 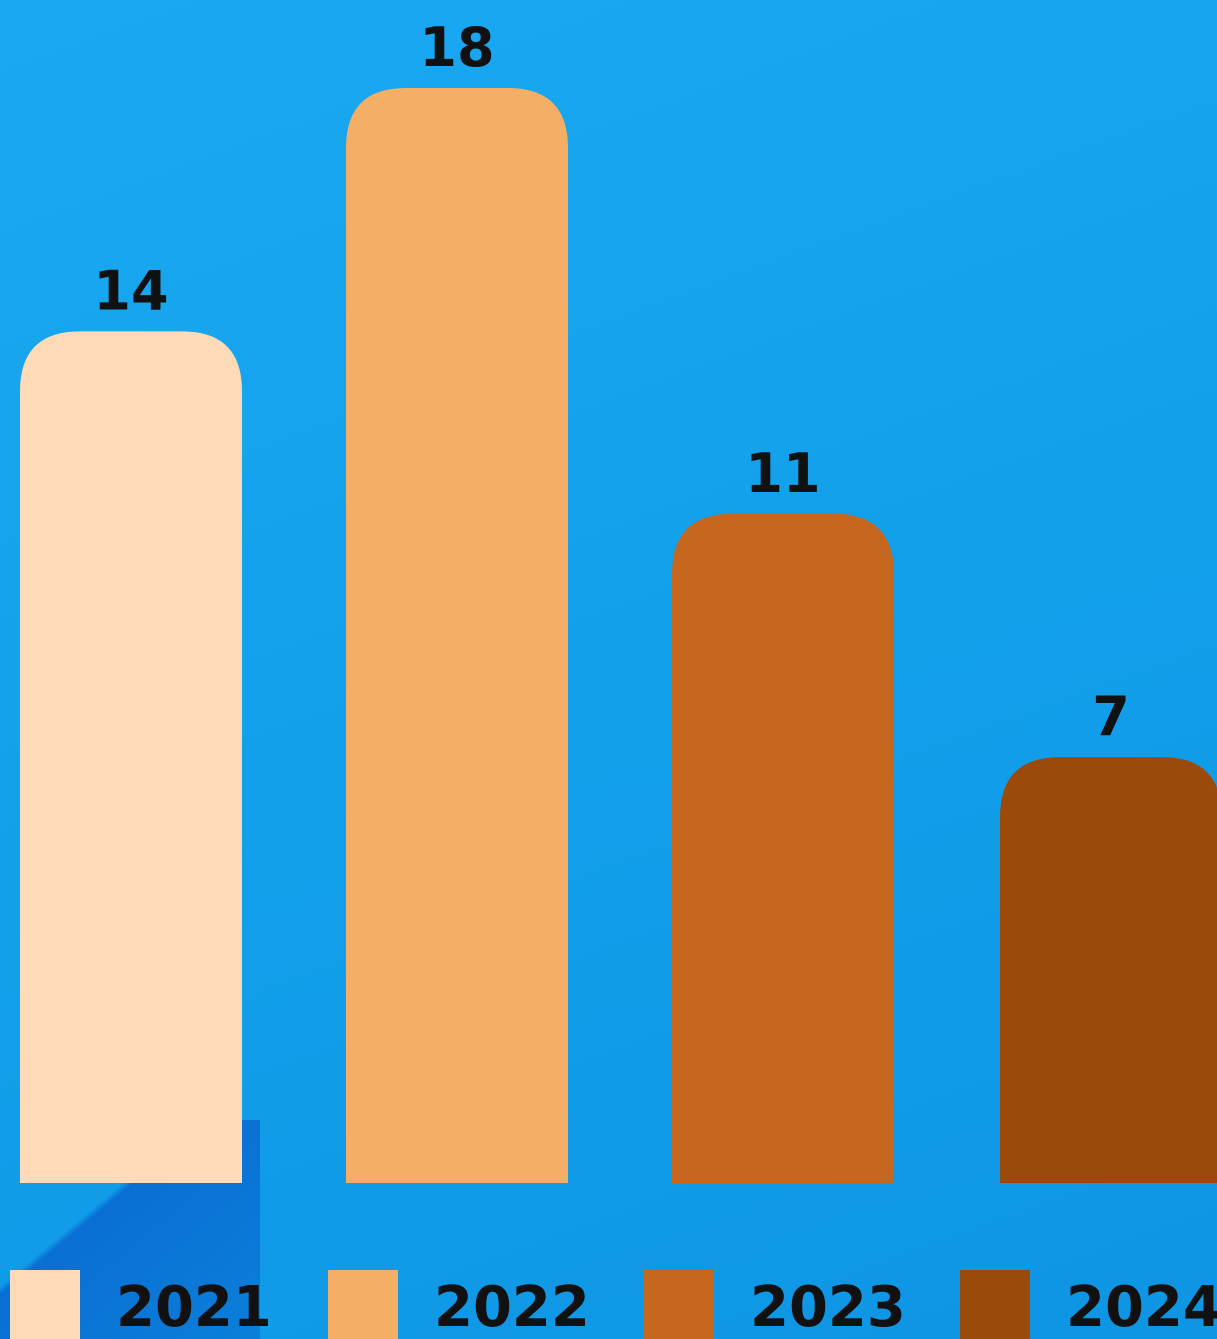 I want to click on legend-item-2021: 2021, so click(x=141, y=1304).